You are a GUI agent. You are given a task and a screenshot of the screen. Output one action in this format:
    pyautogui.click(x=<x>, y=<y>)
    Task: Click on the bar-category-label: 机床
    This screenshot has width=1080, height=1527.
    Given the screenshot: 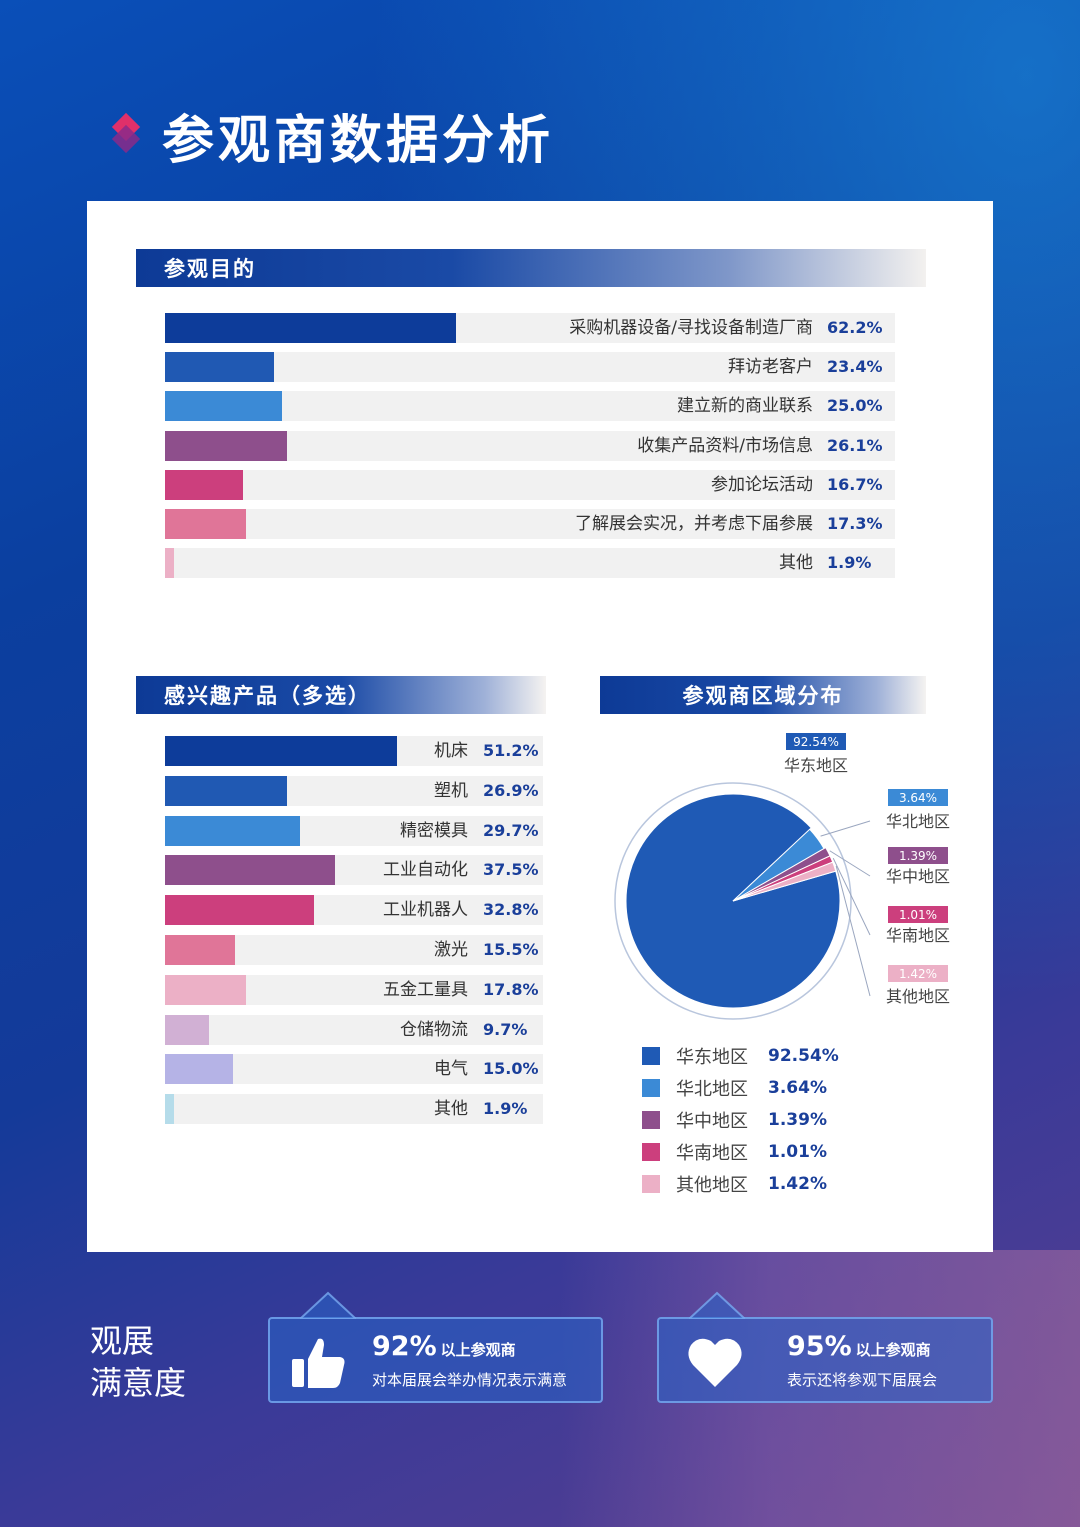 What is the action you would take?
    pyautogui.click(x=451, y=751)
    